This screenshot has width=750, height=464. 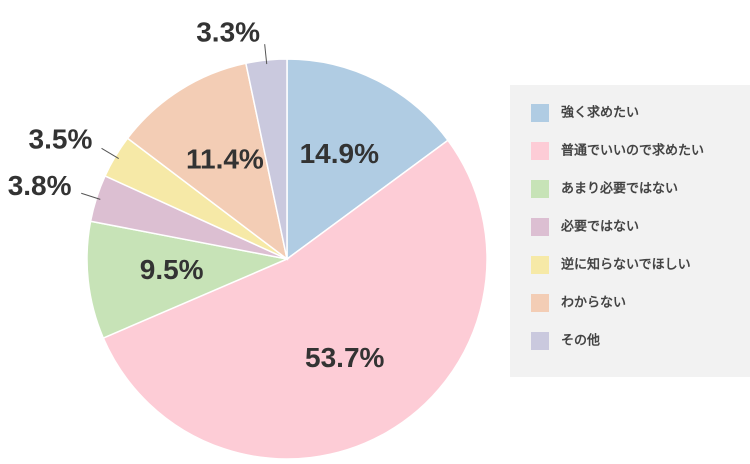 I want to click on legend-label: あまり必要ではない, so click(x=619, y=189).